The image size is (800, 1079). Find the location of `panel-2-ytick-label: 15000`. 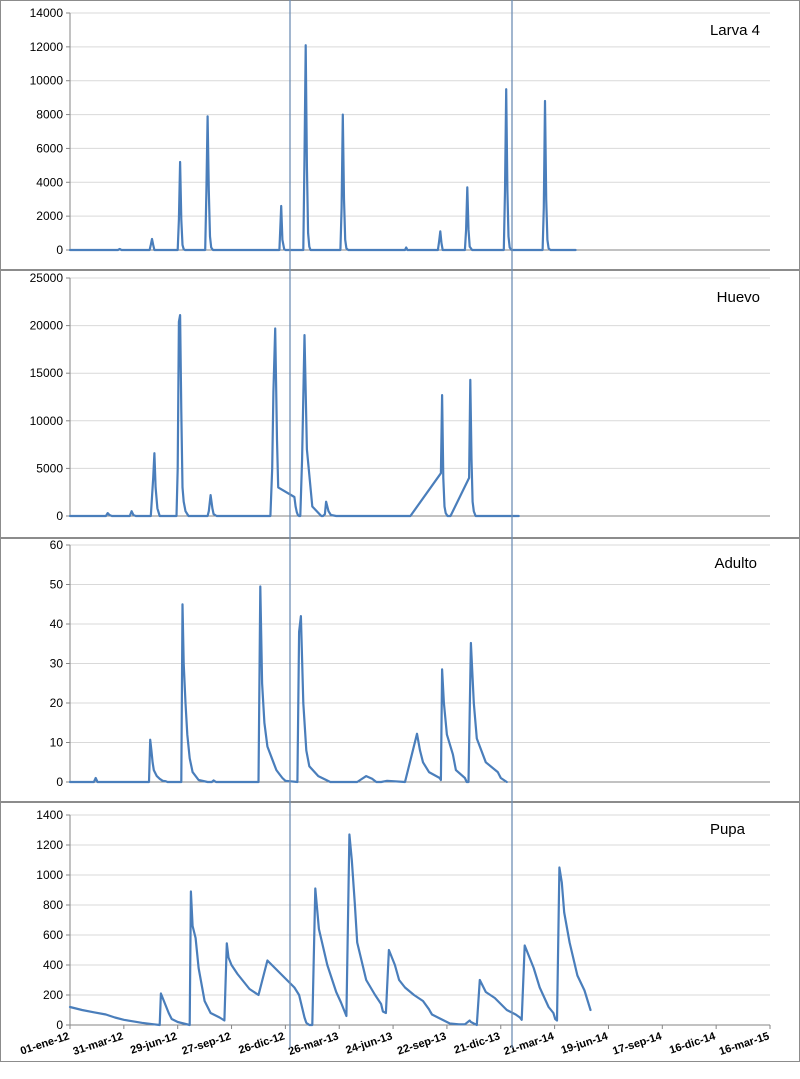

panel-2-ytick-label: 15000 is located at coordinates (47, 373).